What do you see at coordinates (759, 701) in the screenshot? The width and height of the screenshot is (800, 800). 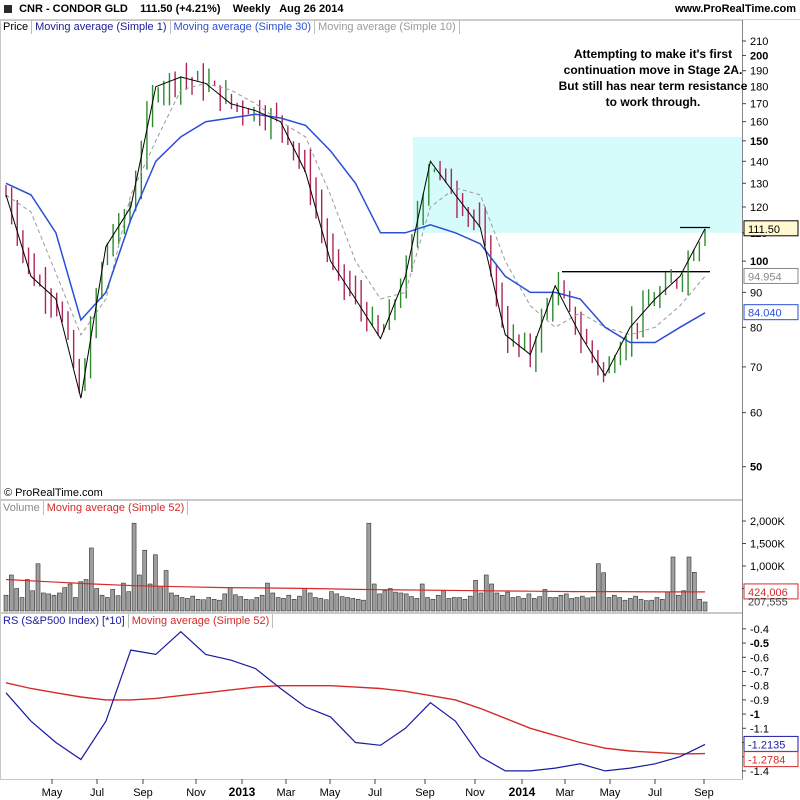 I see `rs-tick-label: -0.9` at bounding box center [759, 701].